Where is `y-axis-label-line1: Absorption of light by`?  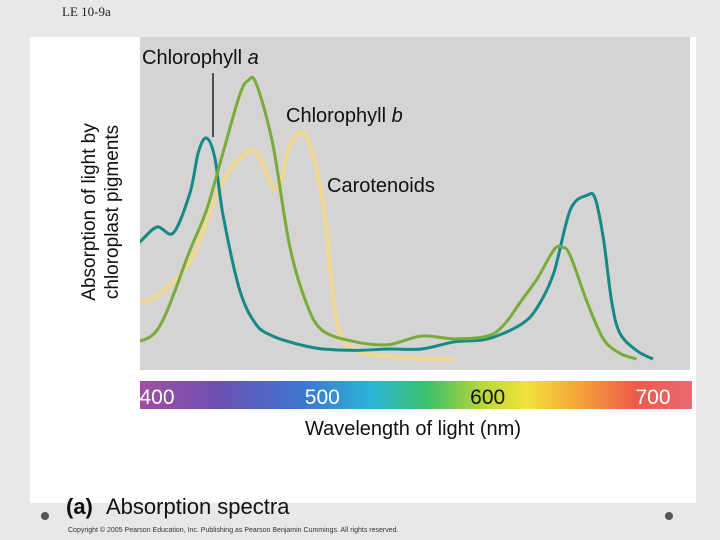 y-axis-label-line1: Absorption of light by is located at coordinates (89, 212).